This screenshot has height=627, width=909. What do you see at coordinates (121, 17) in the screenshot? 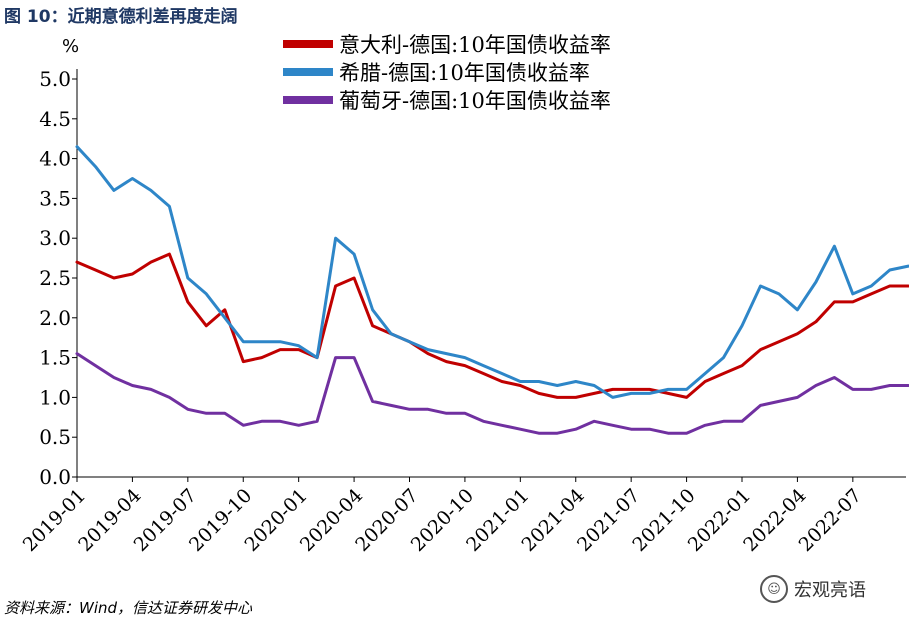
I see `figure-title: 图 10：近期意德利差再度走阔` at bounding box center [121, 17].